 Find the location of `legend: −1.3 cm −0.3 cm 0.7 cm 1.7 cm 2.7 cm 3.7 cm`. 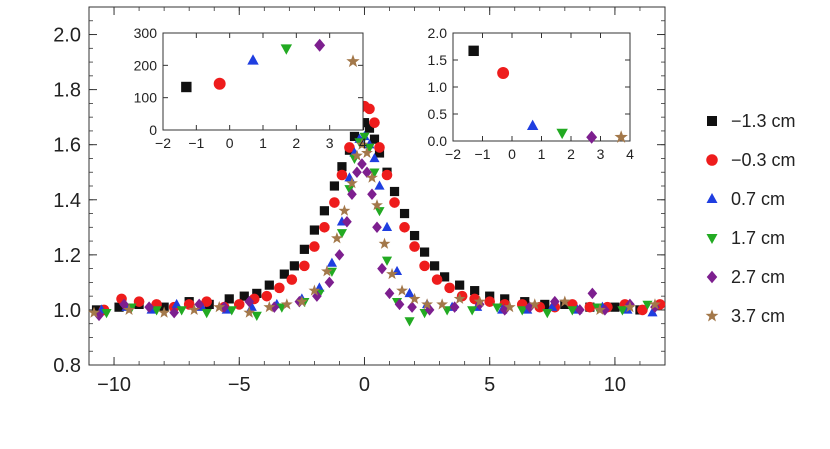

legend: −1.3 cm −0.3 cm 0.7 cm 1.7 cm 2.7 cm 3.7 cm is located at coordinates (750, 218).